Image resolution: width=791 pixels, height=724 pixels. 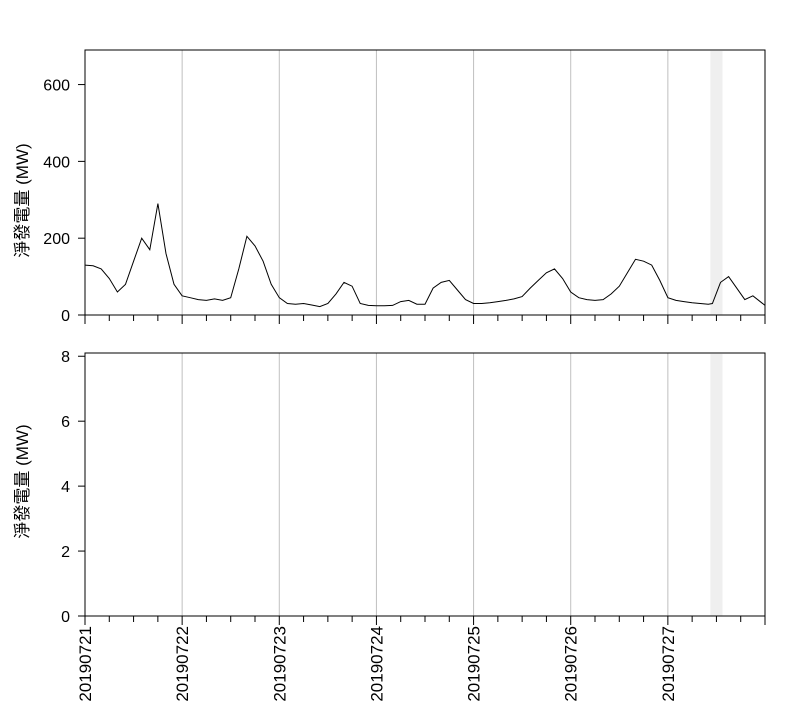 I want to click on top-shade-band, so click(x=716, y=183).